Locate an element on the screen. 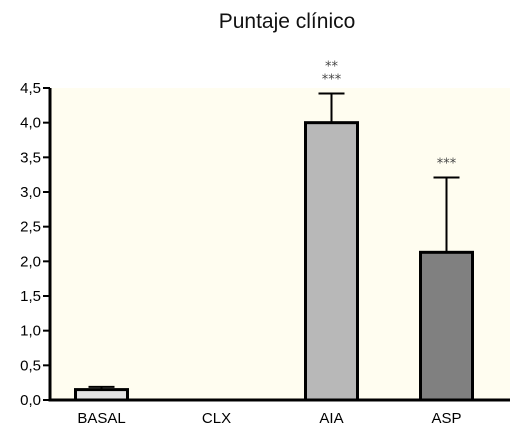 The width and height of the screenshot is (514, 431). bar-basal is located at coordinates (101, 395).